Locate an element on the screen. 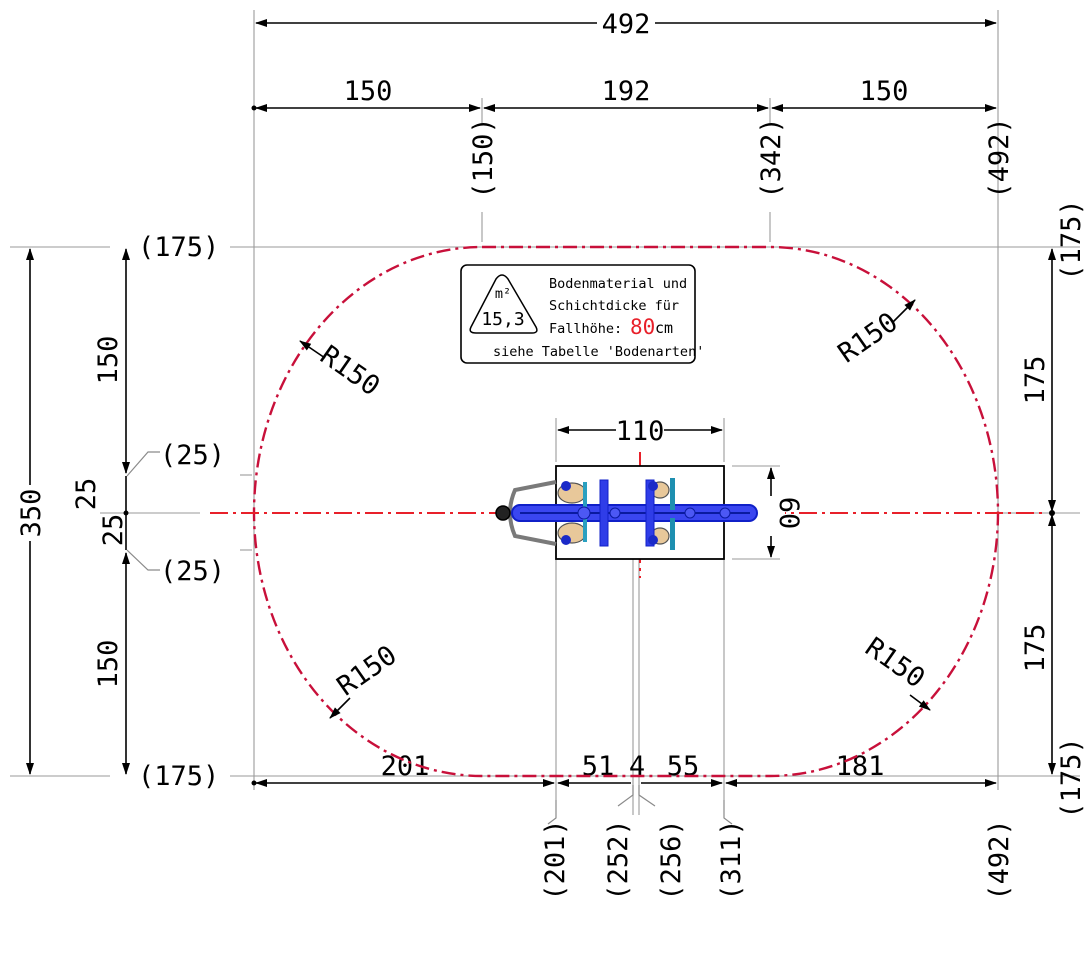  left-dimensions: 350 150 25 25 150 (175) (25) (25) (175) is located at coordinates (119, 512).